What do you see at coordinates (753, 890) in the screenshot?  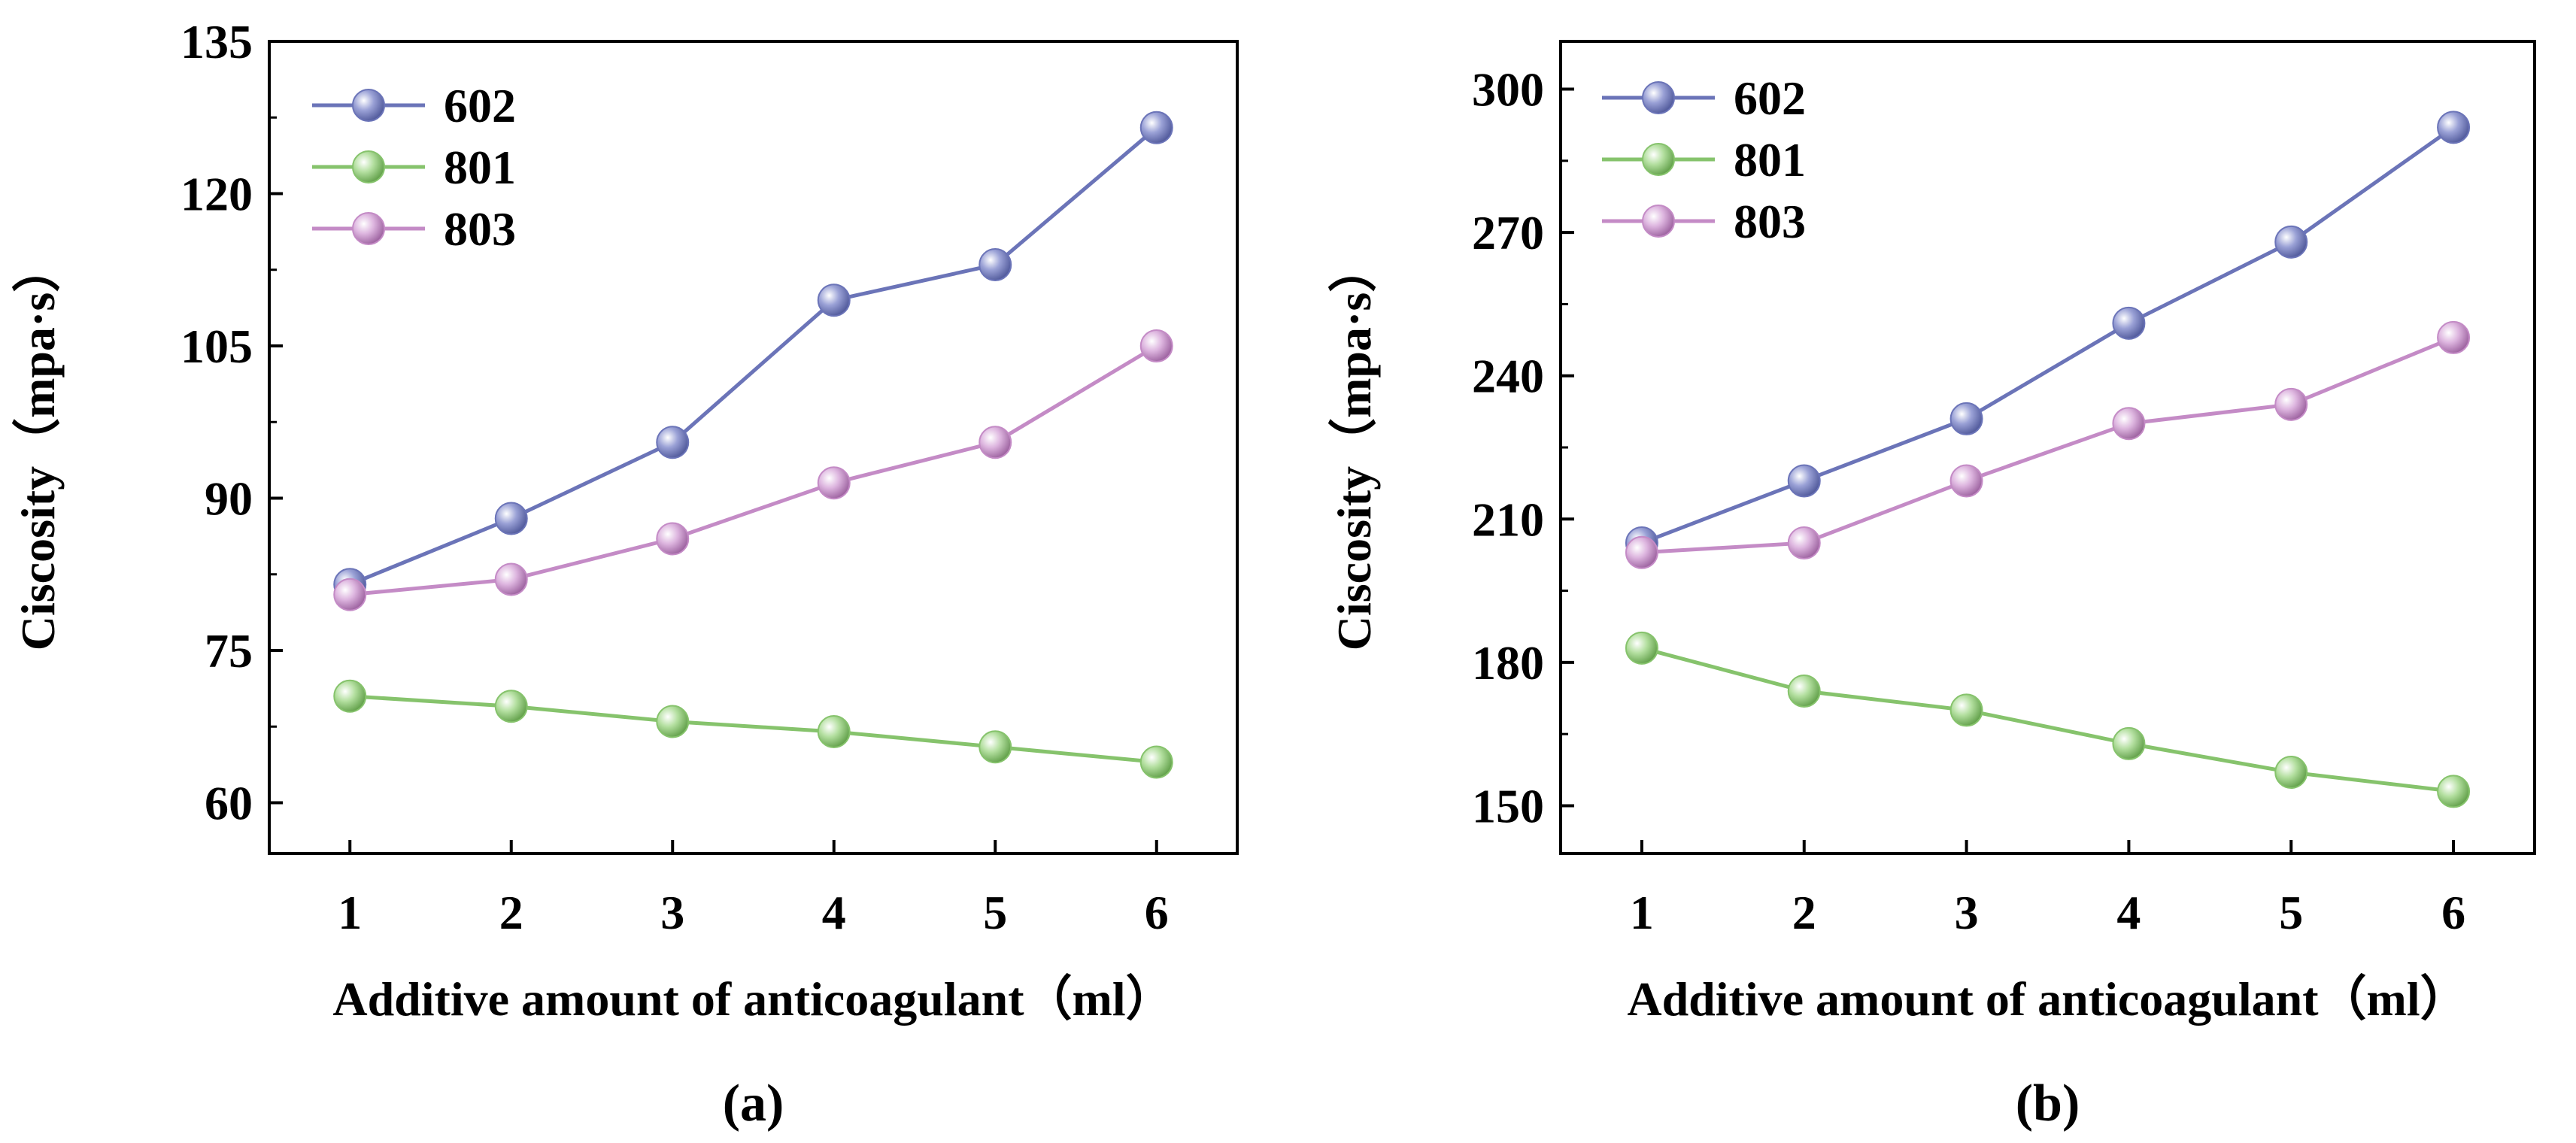 I see `x-axis: 1 2 3 4 5 6` at bounding box center [753, 890].